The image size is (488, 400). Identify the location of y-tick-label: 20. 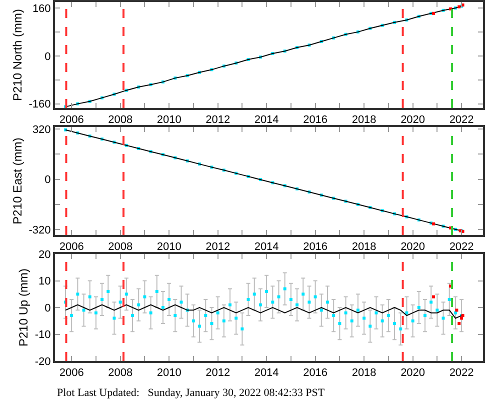
(44, 254).